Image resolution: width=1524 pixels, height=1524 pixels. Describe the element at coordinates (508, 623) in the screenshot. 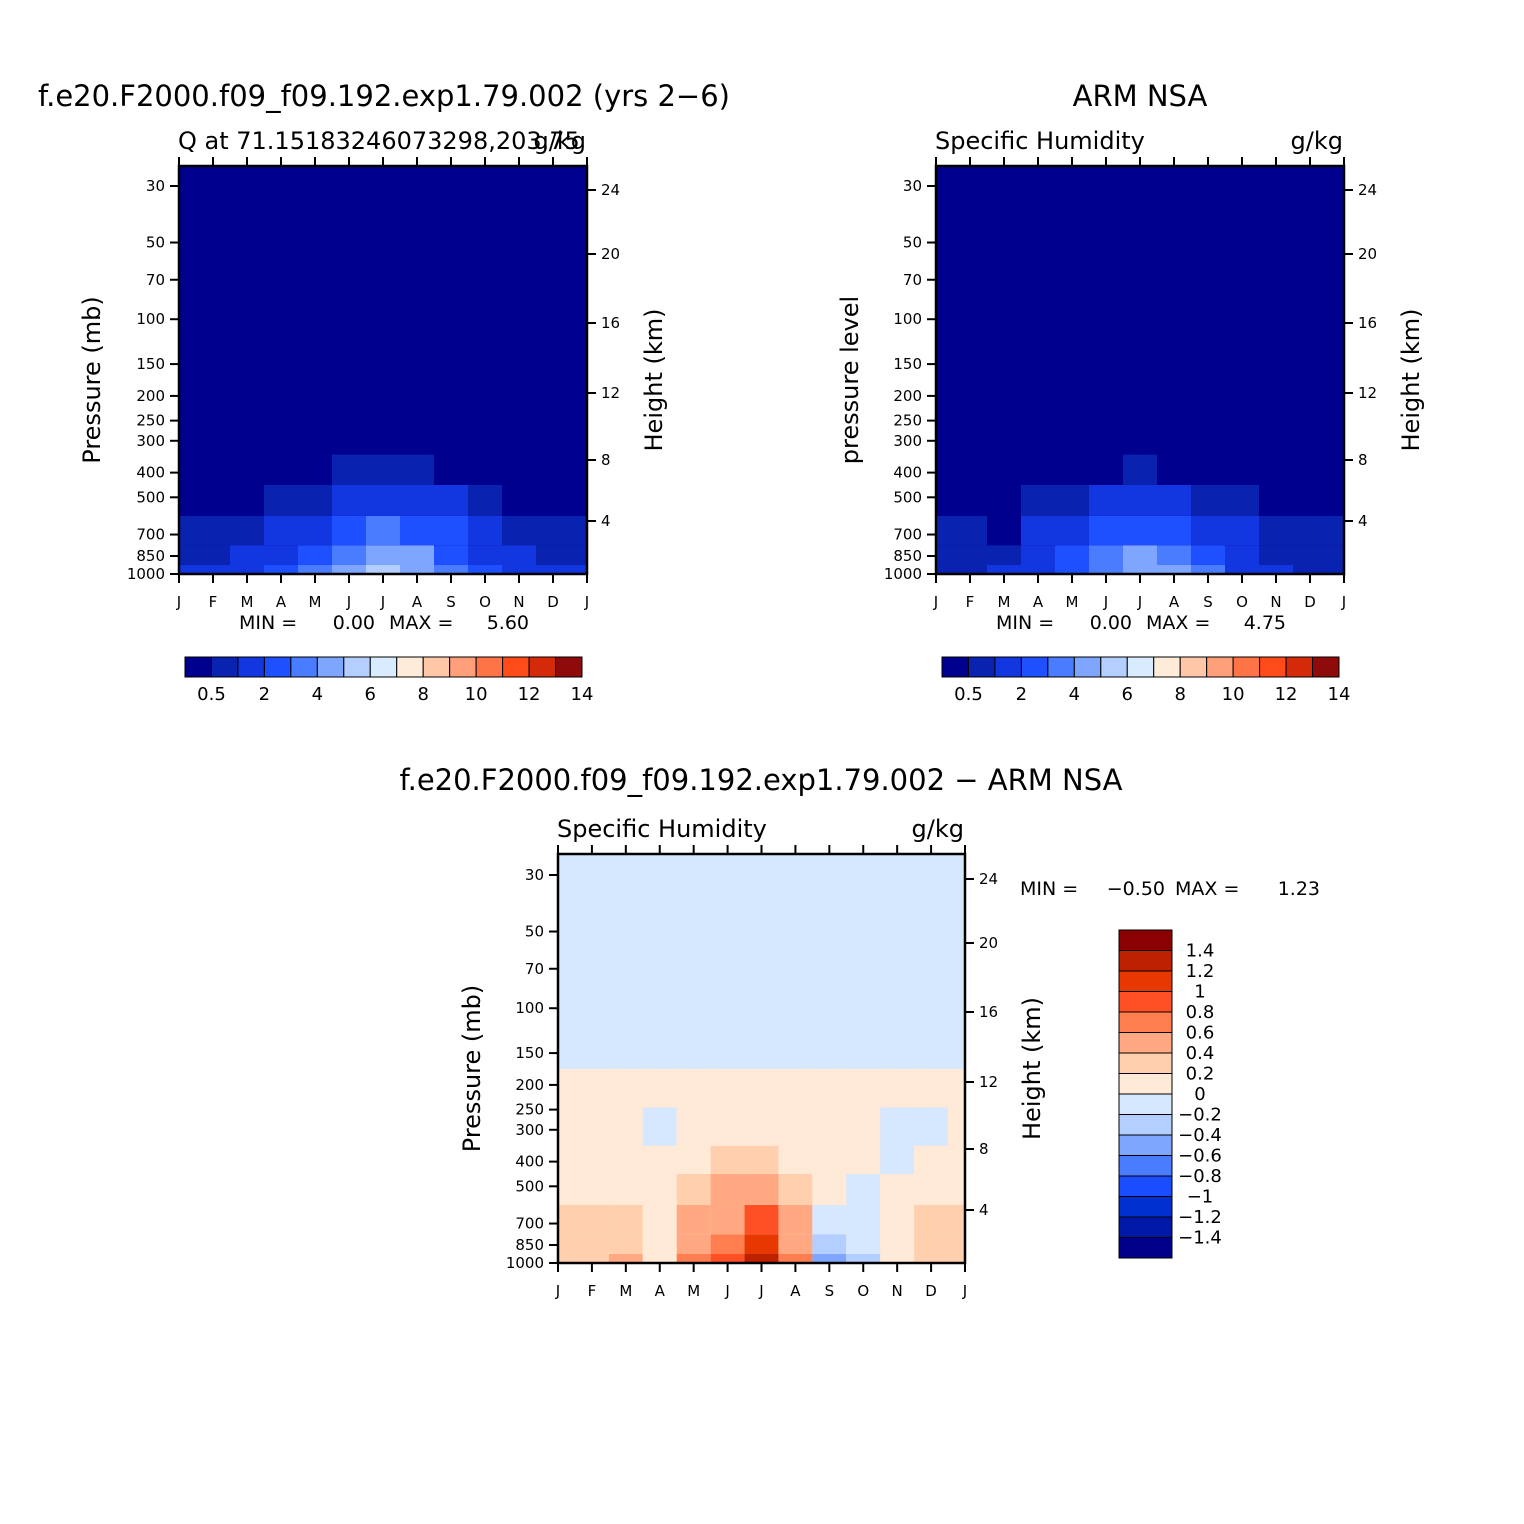

I see `max-value: 5.60` at that location.